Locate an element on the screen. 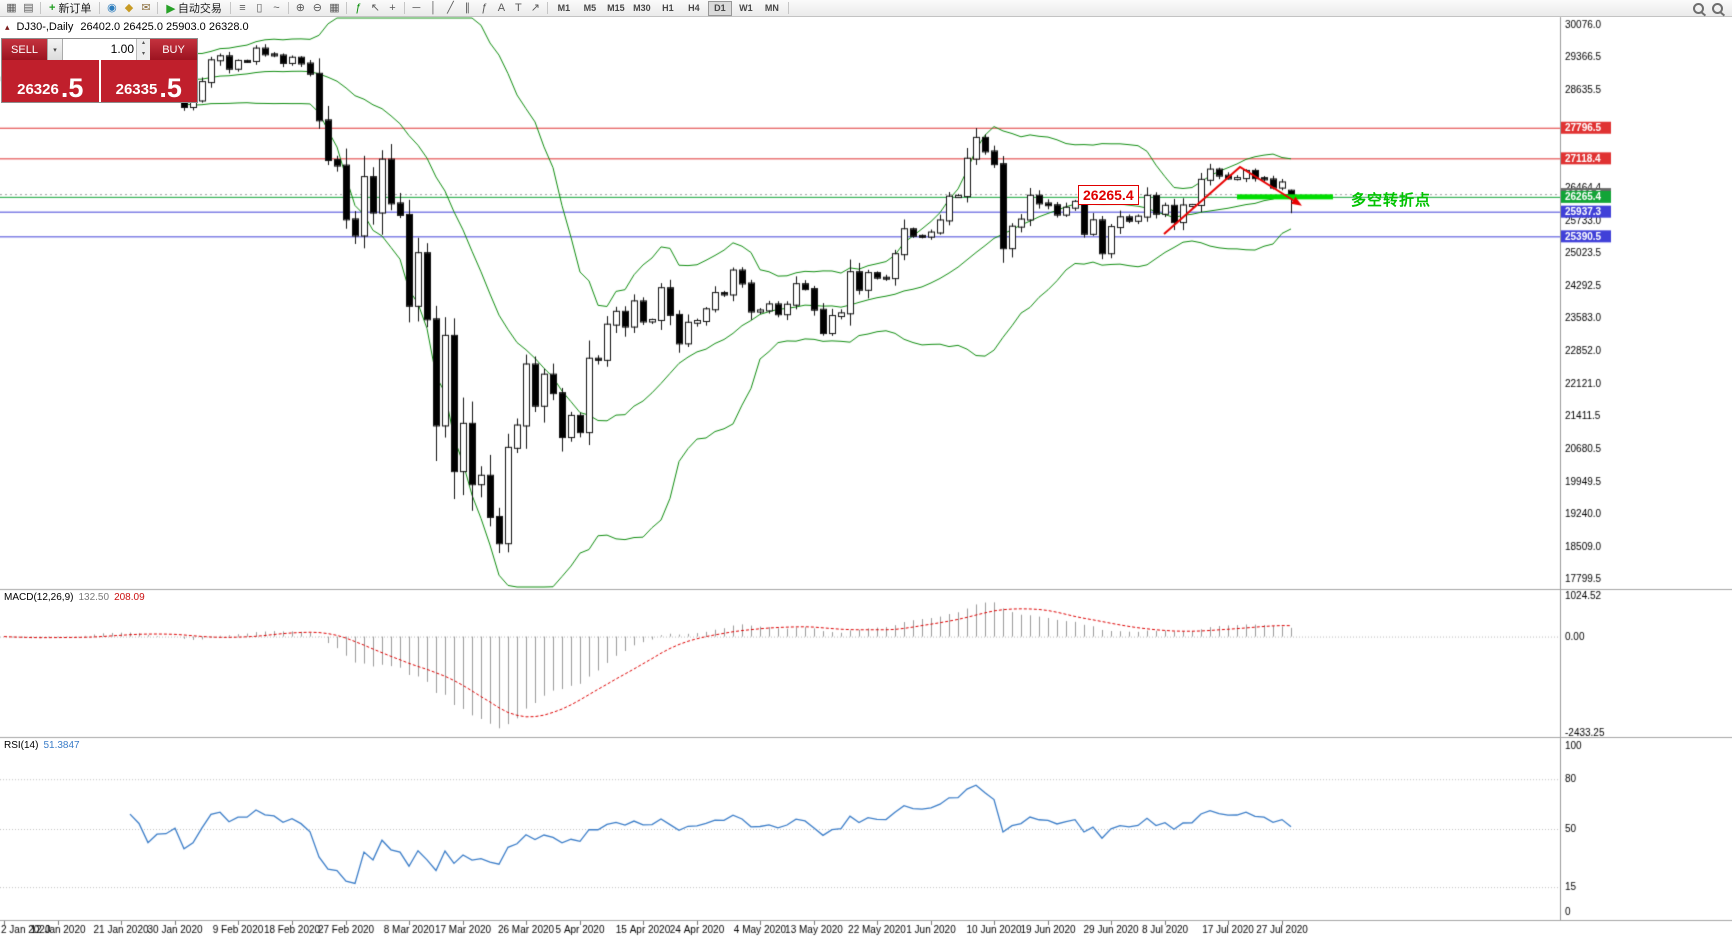 This screenshot has height=943, width=1732. trendline-tool-icon: ╱ is located at coordinates (450, 7).